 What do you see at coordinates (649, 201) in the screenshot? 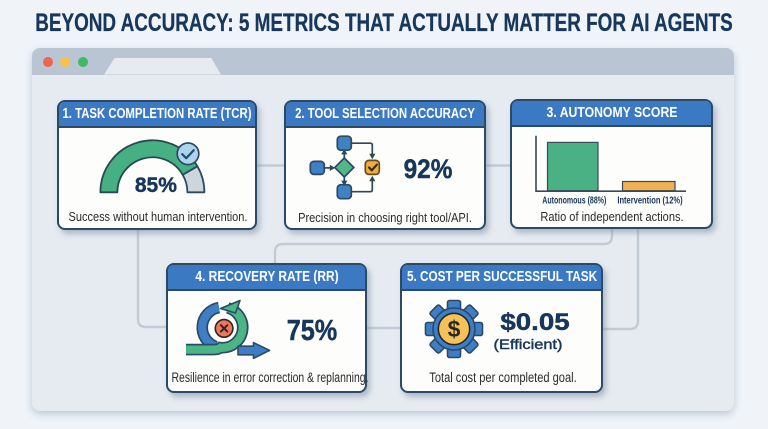
I see `svg-text: Intervention (12%)` at bounding box center [649, 201].